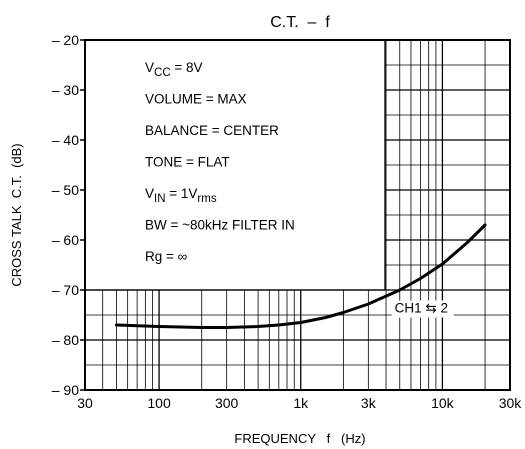 The height and width of the screenshot is (449, 525). What do you see at coordinates (65, 90) in the screenshot?
I see `y-tick-label: – 30` at bounding box center [65, 90].